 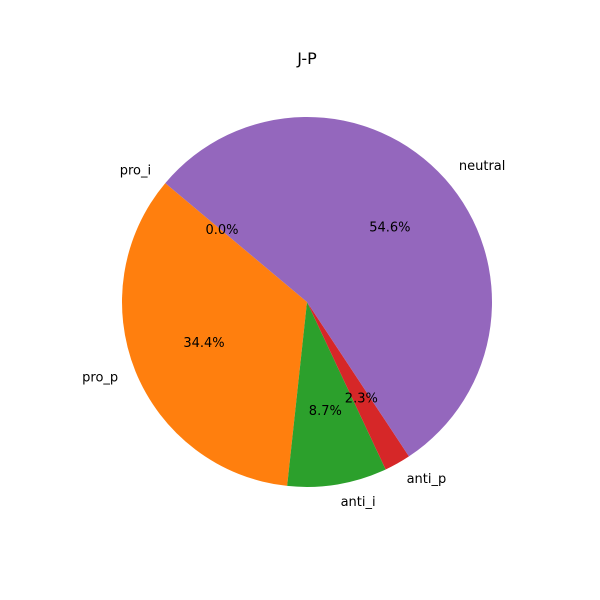 I want to click on pie-slice-anti-i, so click(x=336, y=394).